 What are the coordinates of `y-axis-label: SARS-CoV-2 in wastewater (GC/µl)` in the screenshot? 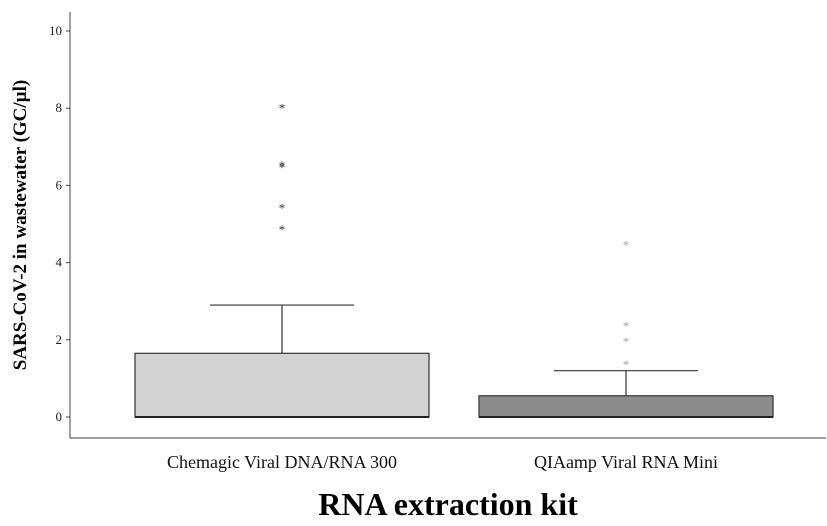 It's located at (20, 225).